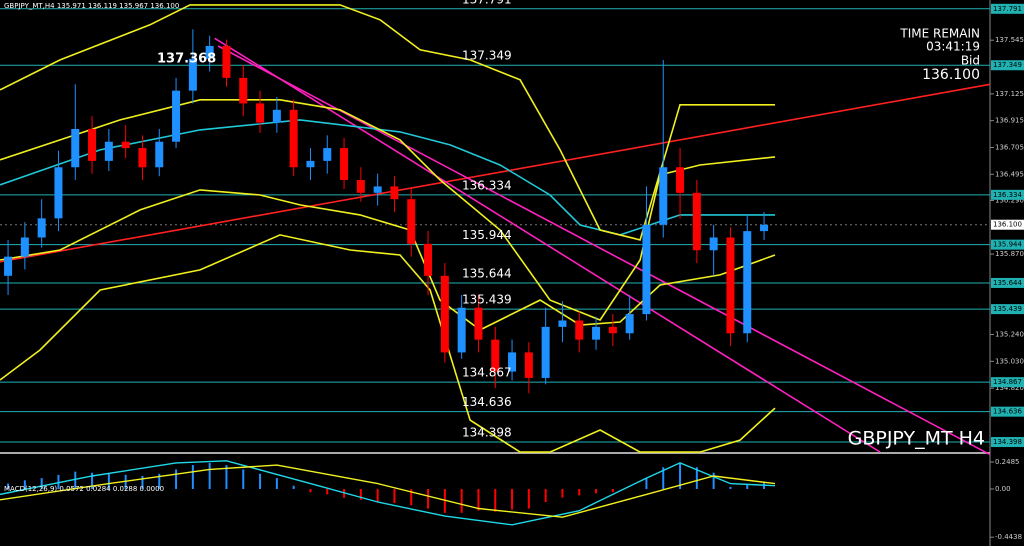  I want to click on level-label: 134.636, so click(487, 402).